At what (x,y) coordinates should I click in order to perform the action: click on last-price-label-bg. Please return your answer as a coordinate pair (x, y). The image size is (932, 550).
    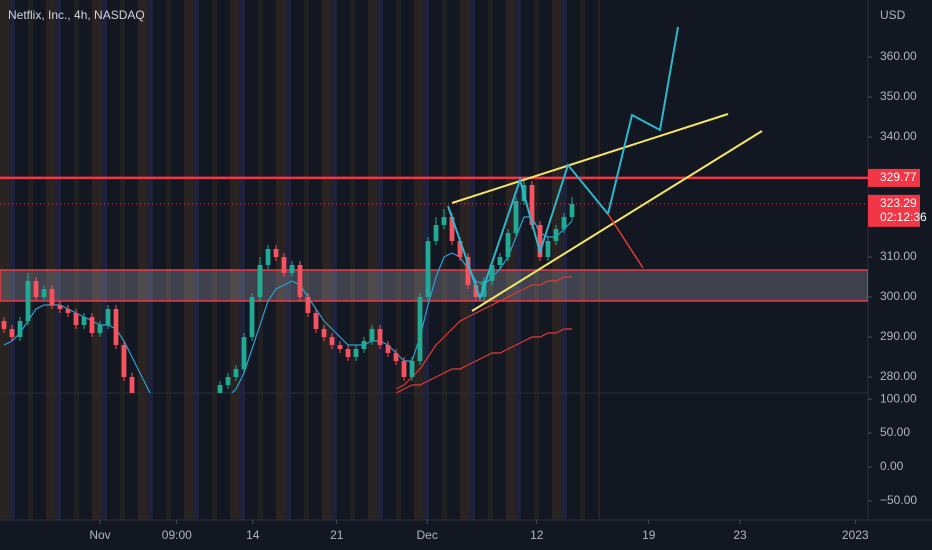
    Looking at the image, I should click on (894, 210).